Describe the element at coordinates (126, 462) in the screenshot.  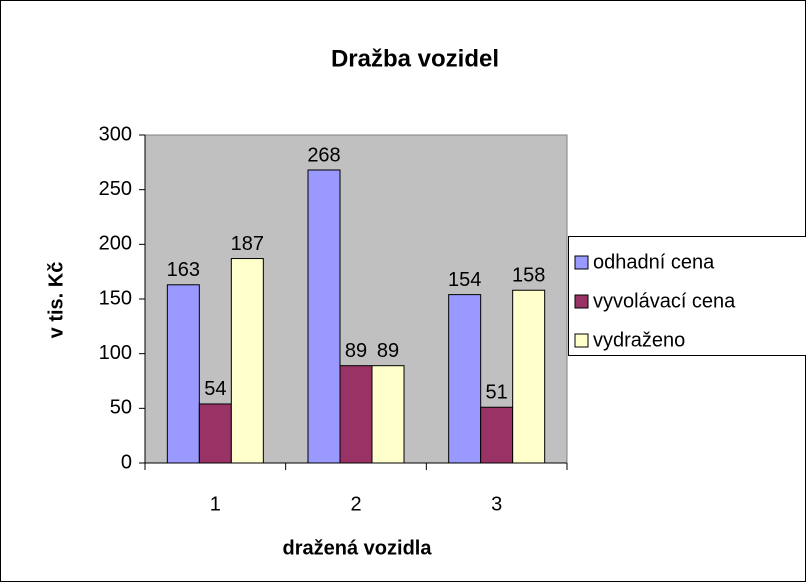
I see `y-tick-label: 0` at that location.